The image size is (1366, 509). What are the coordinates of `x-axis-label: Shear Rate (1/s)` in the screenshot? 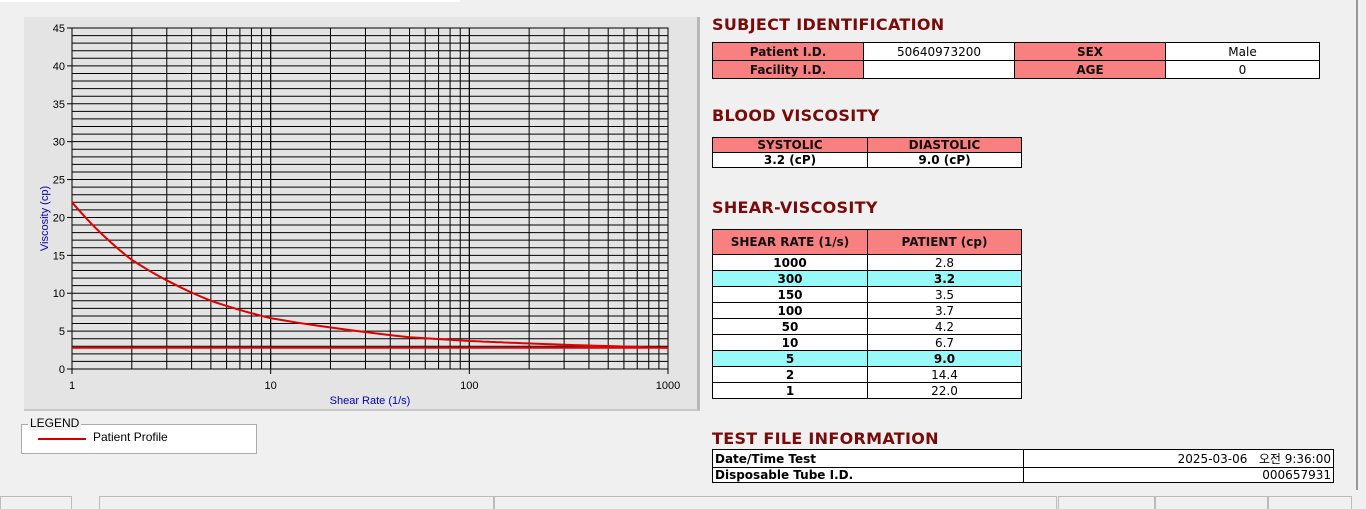 It's located at (370, 401).